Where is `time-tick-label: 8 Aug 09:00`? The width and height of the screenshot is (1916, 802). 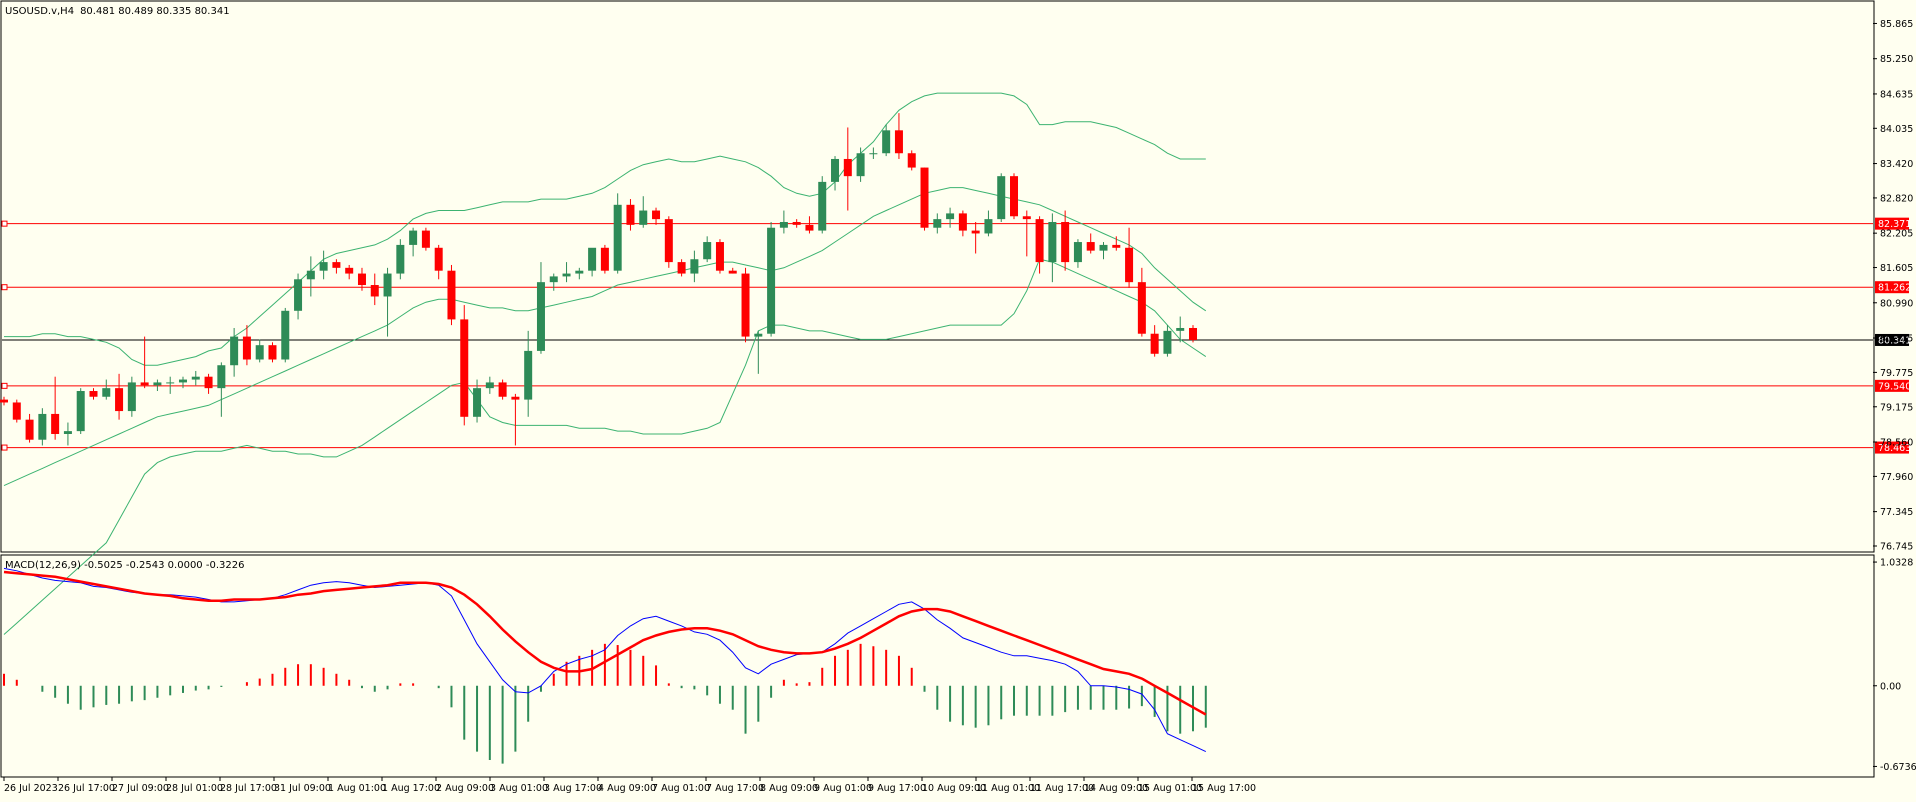
time-tick-label: 8 Aug 09:00 is located at coordinates (789, 788).